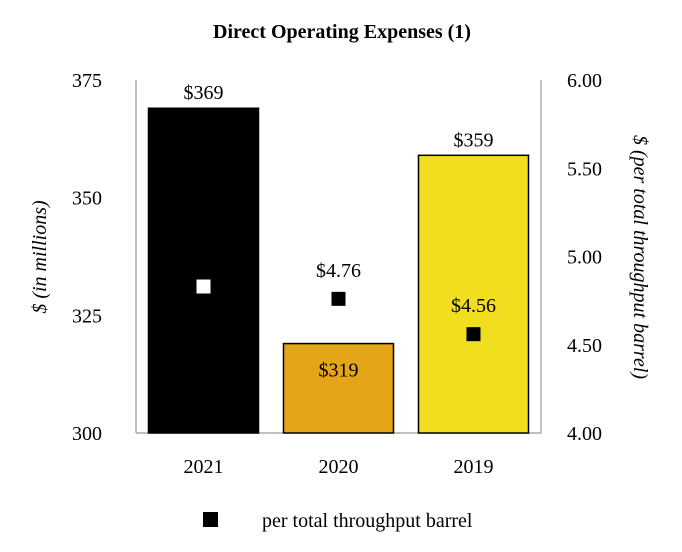 The image size is (682, 552). I want to click on marker-value-labels: $4.83 $4.76 $4.56, so click(338, 283).